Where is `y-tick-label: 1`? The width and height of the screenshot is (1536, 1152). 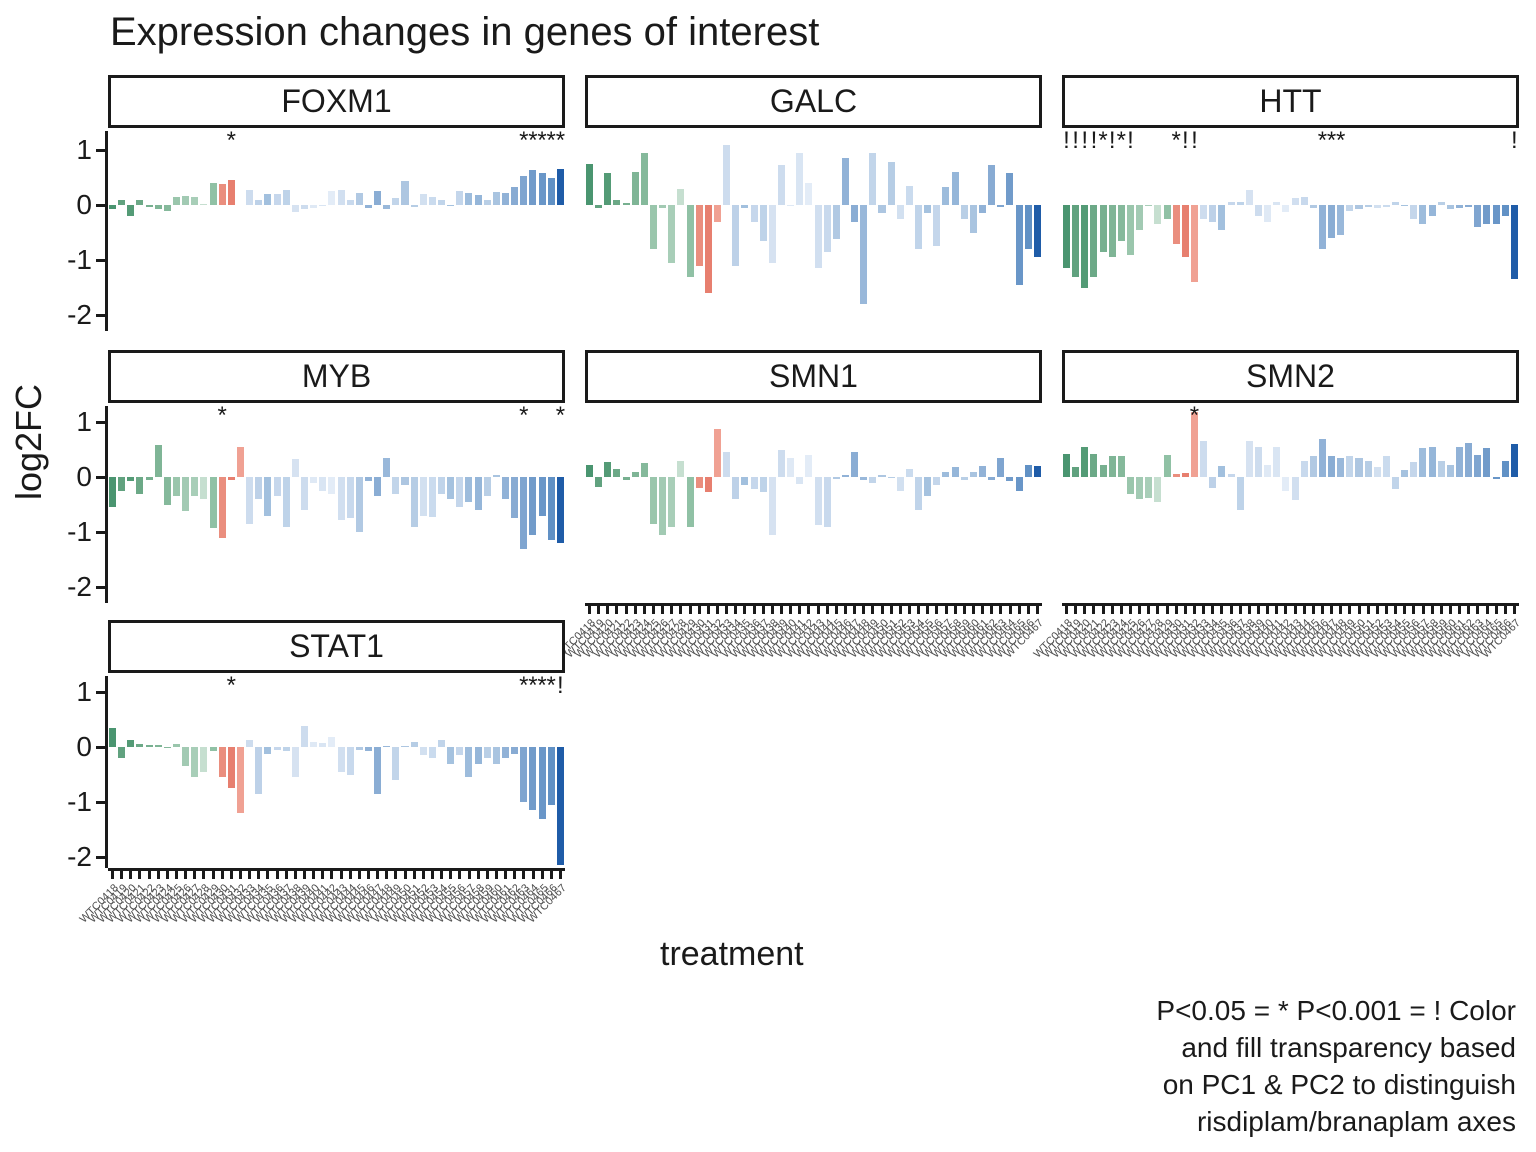
y-tick-label: 1 is located at coordinates (84, 421).